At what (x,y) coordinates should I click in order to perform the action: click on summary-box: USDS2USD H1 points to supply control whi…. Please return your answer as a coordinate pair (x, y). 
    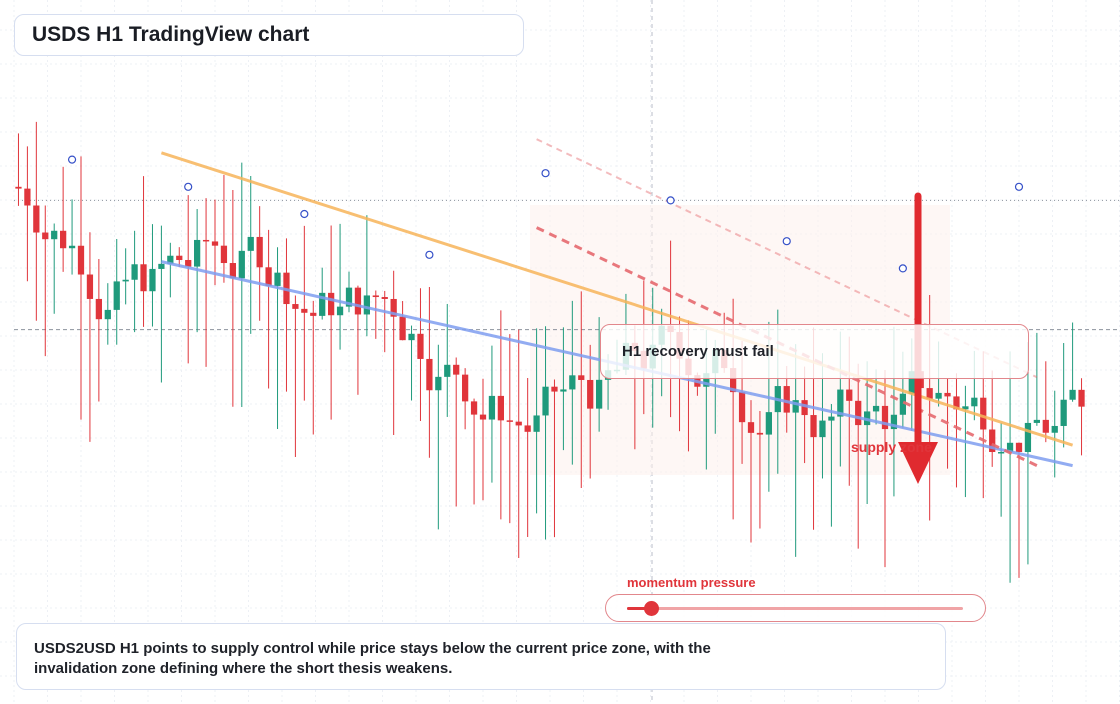
    Looking at the image, I should click on (481, 656).